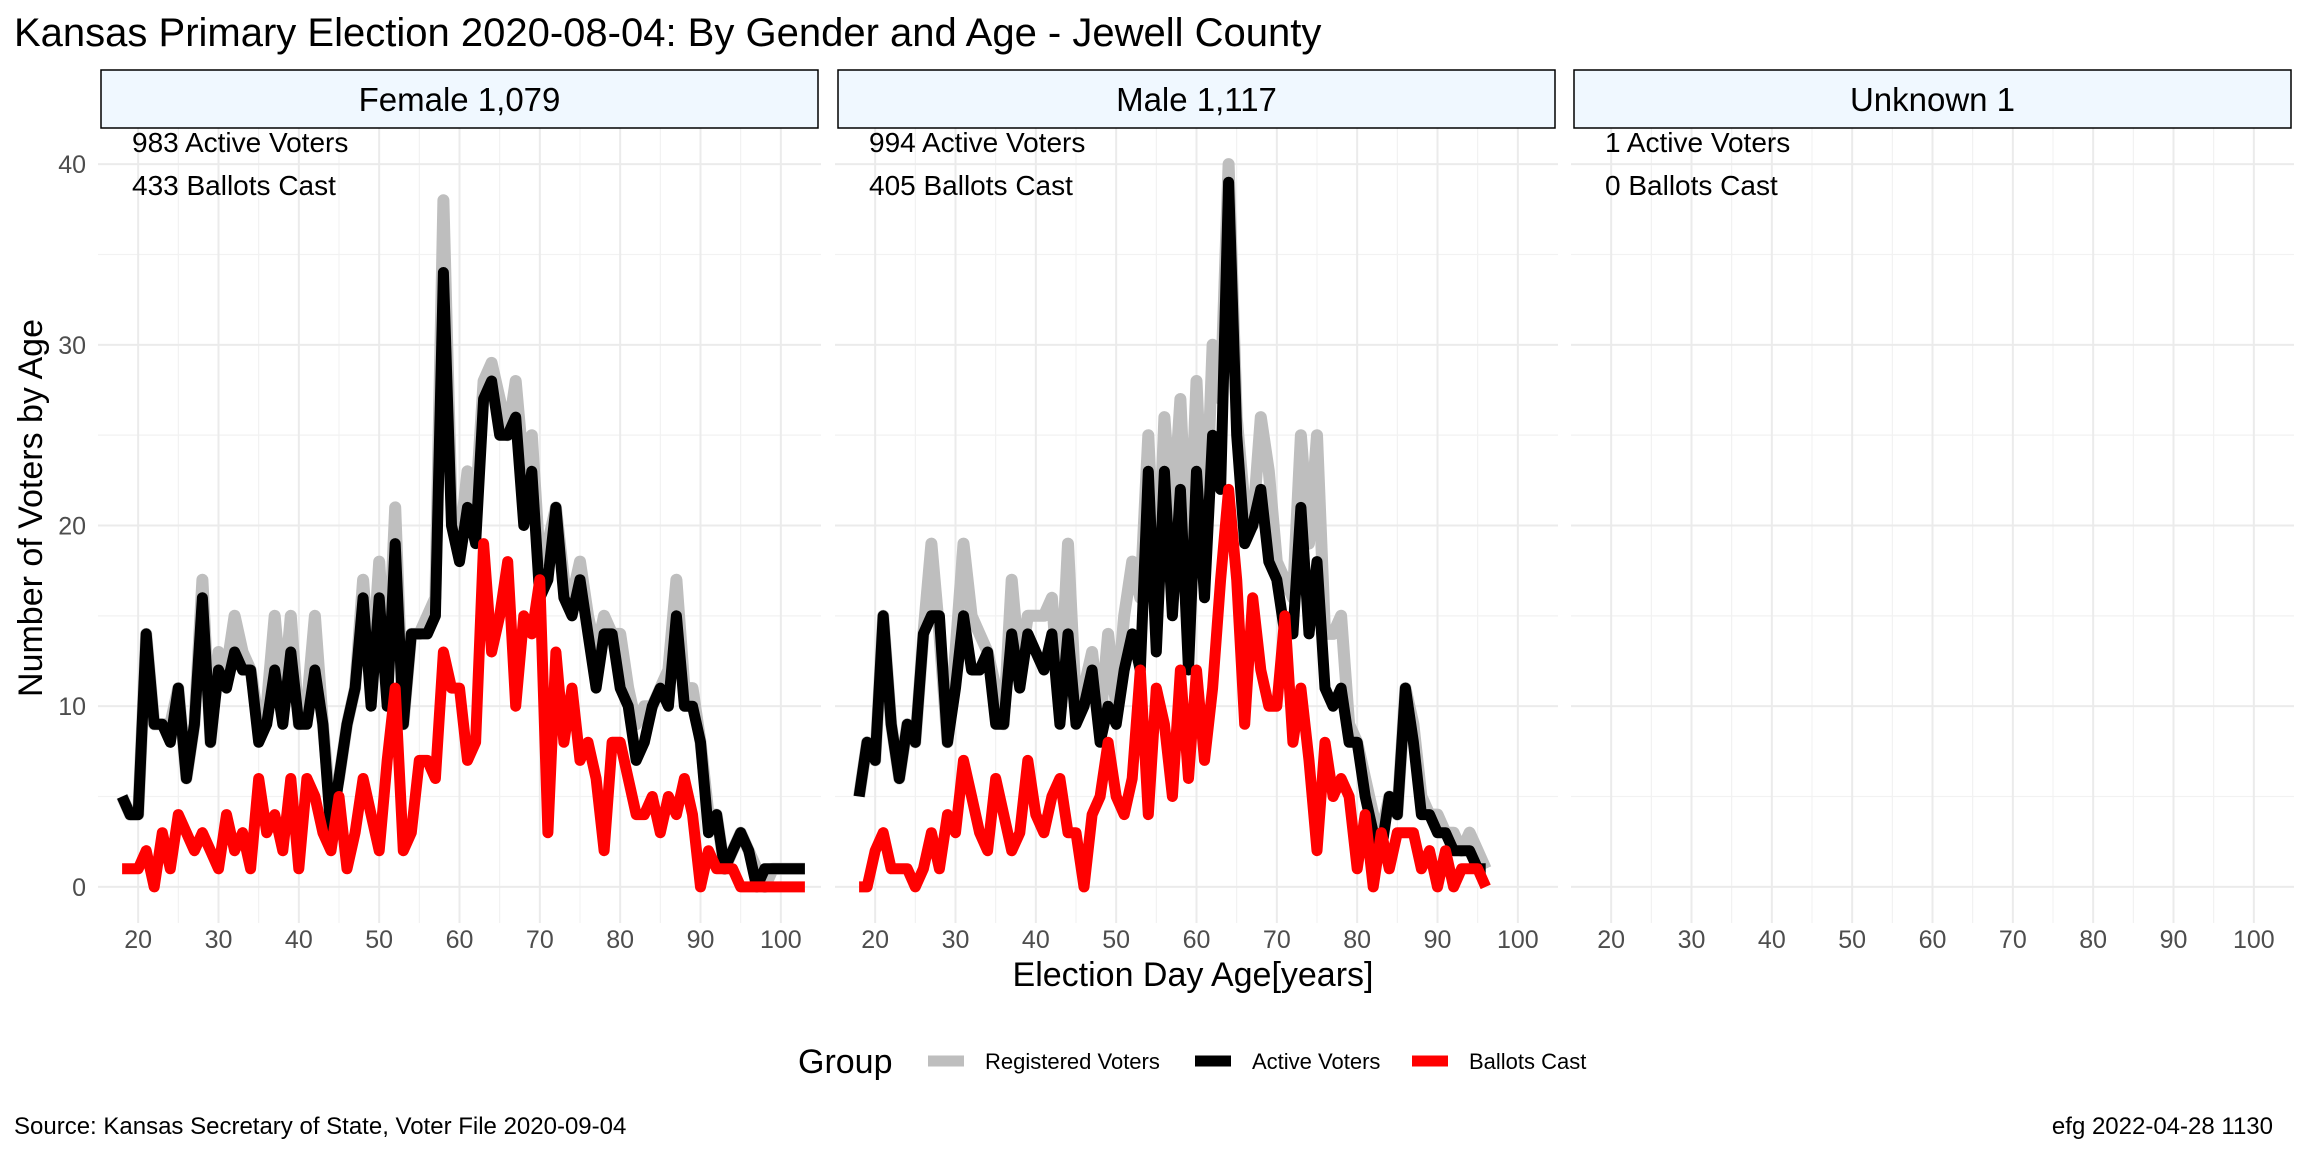 The image size is (2304, 1152). I want to click on legend-label: Active Voters, so click(1316, 1061).